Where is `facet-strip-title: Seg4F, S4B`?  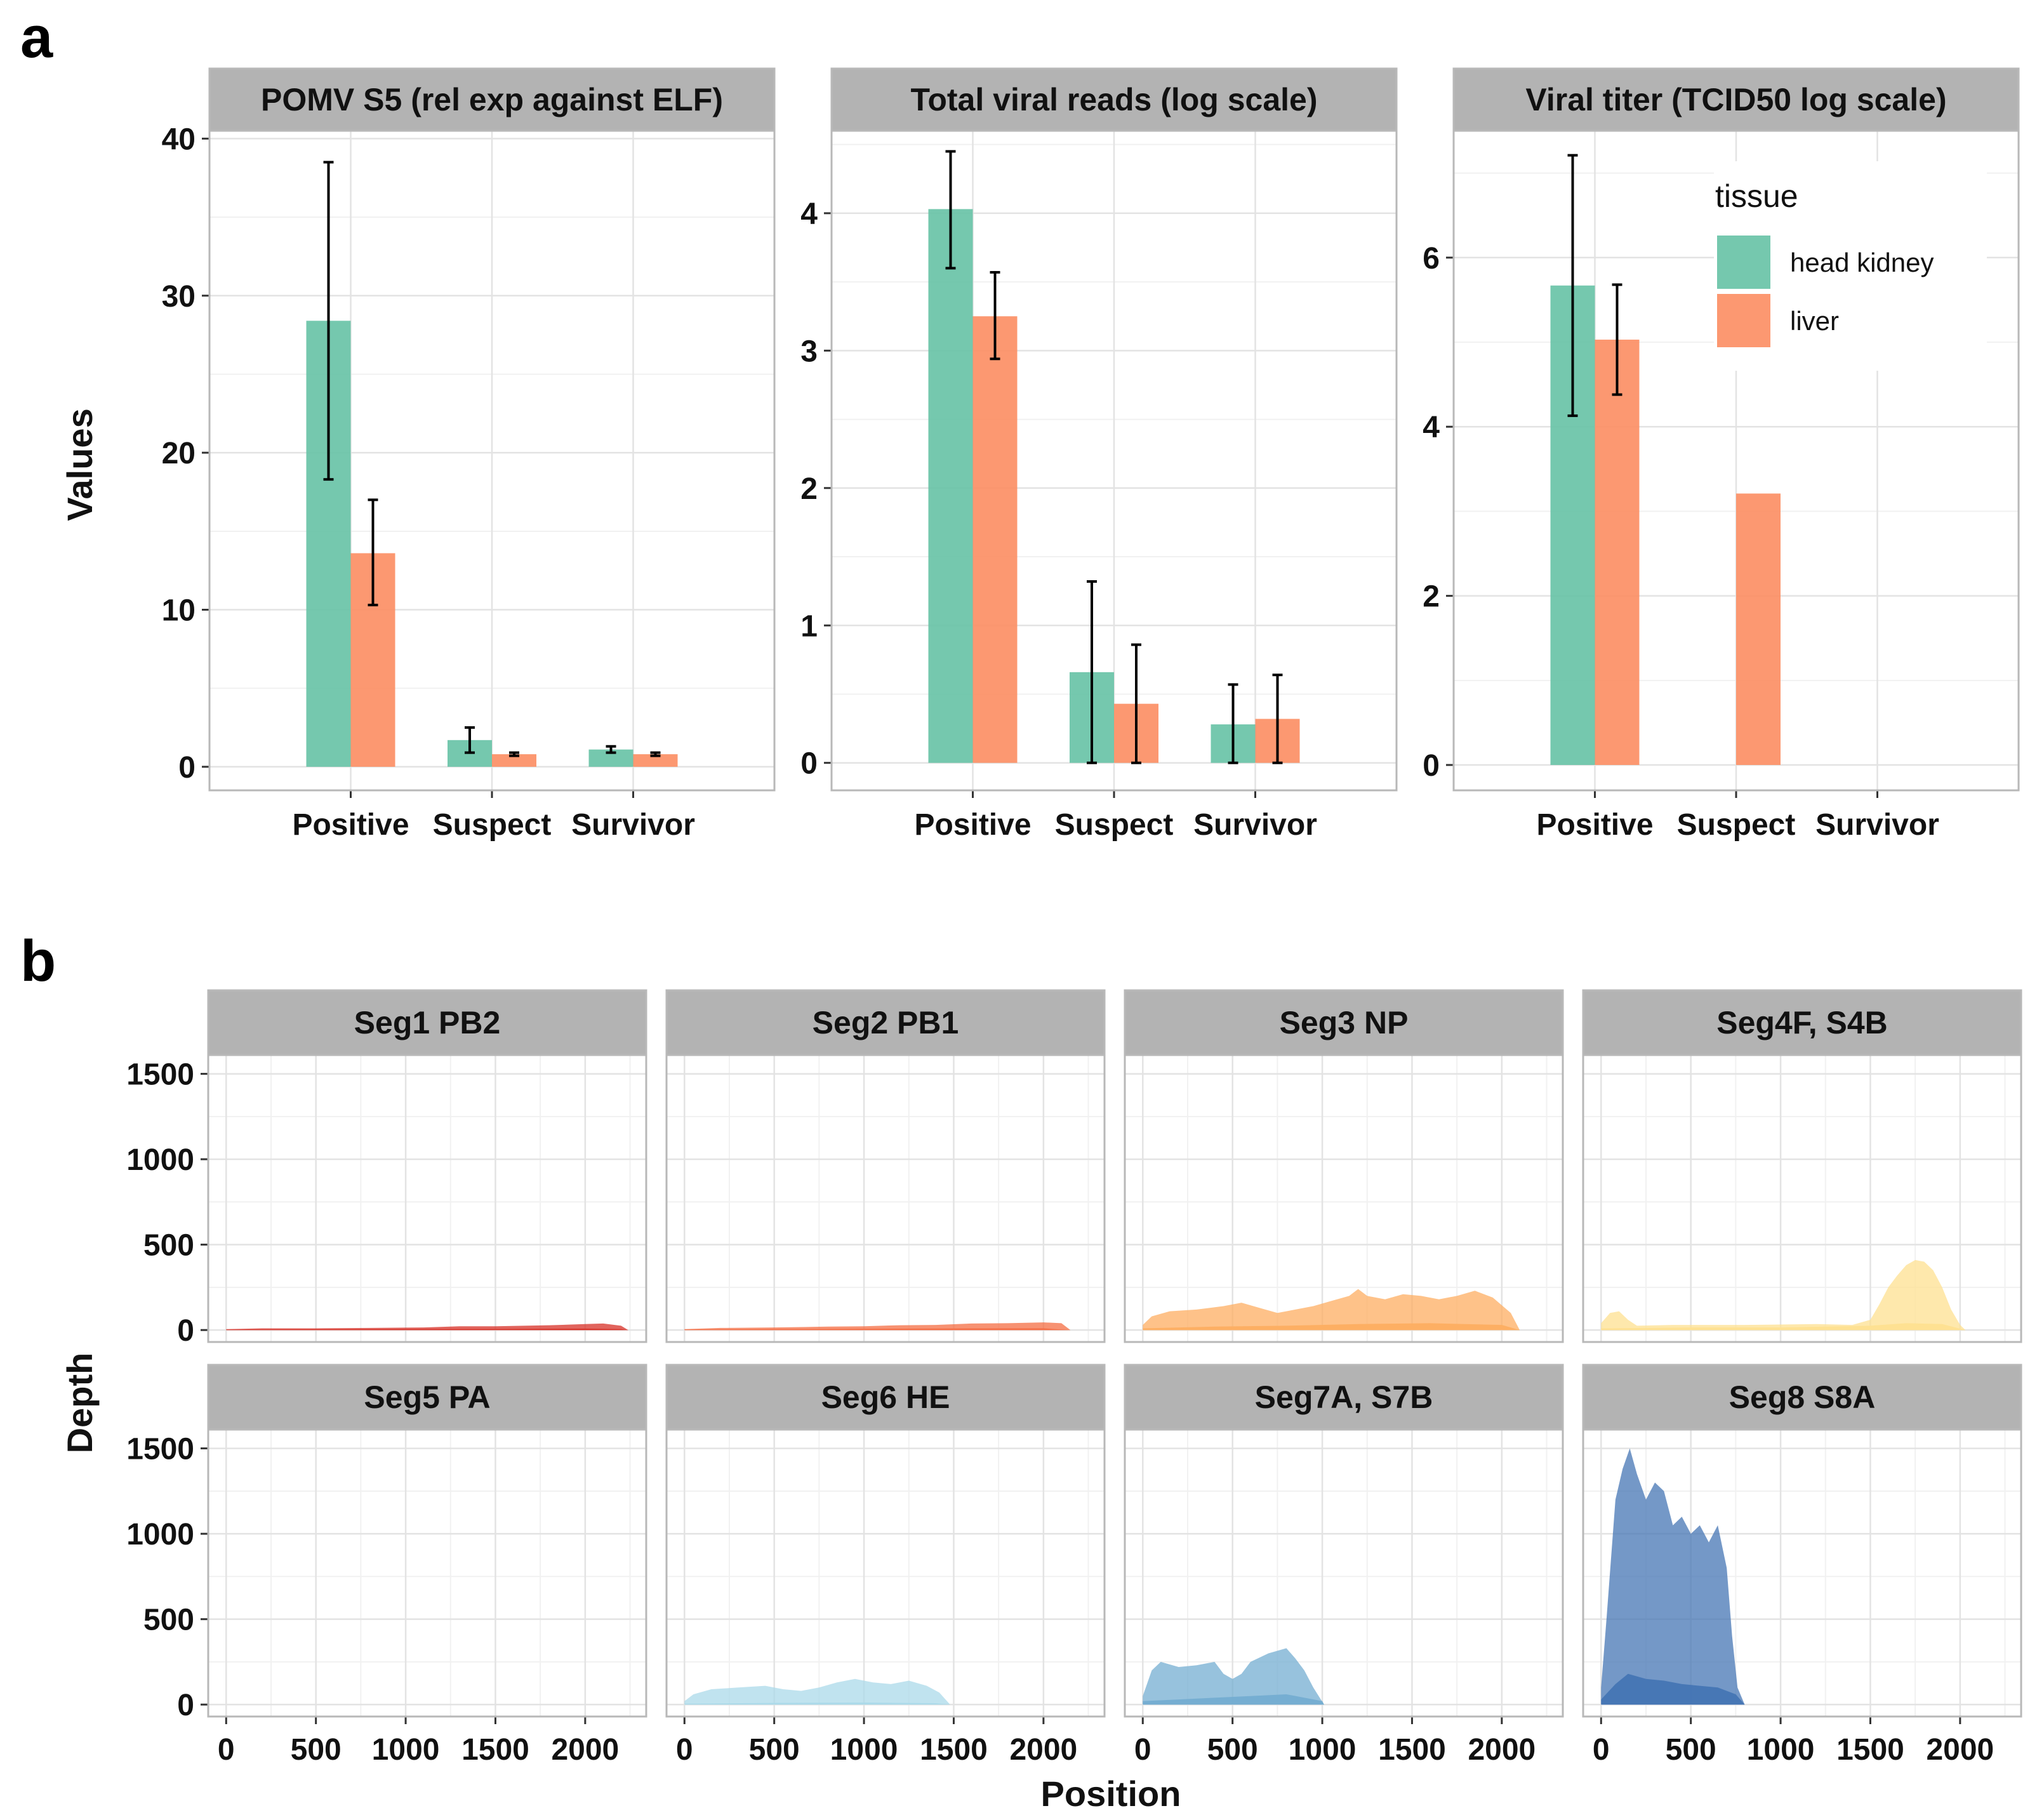
facet-strip-title: Seg4F, S4B is located at coordinates (1802, 1022).